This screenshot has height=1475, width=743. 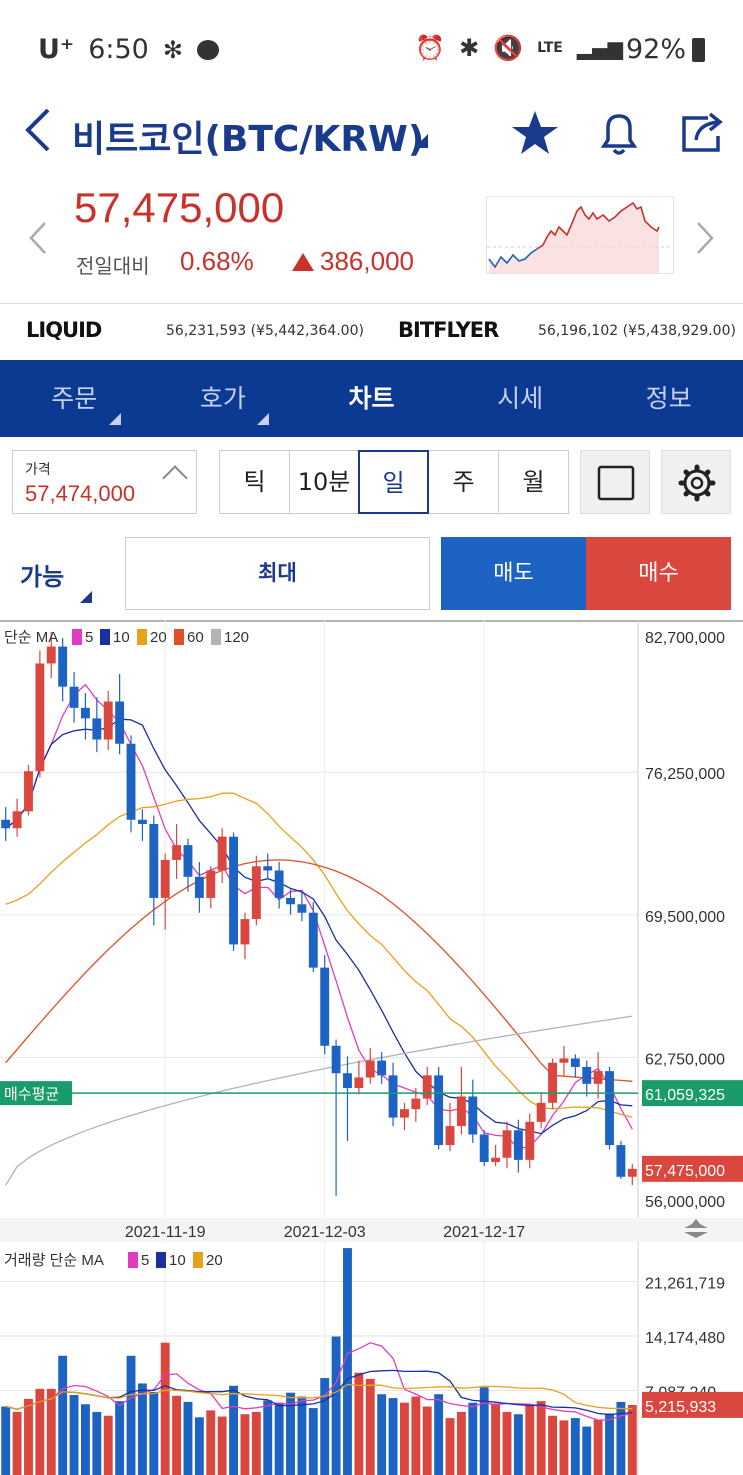 I want to click on max-button: 최대, so click(x=277, y=573).